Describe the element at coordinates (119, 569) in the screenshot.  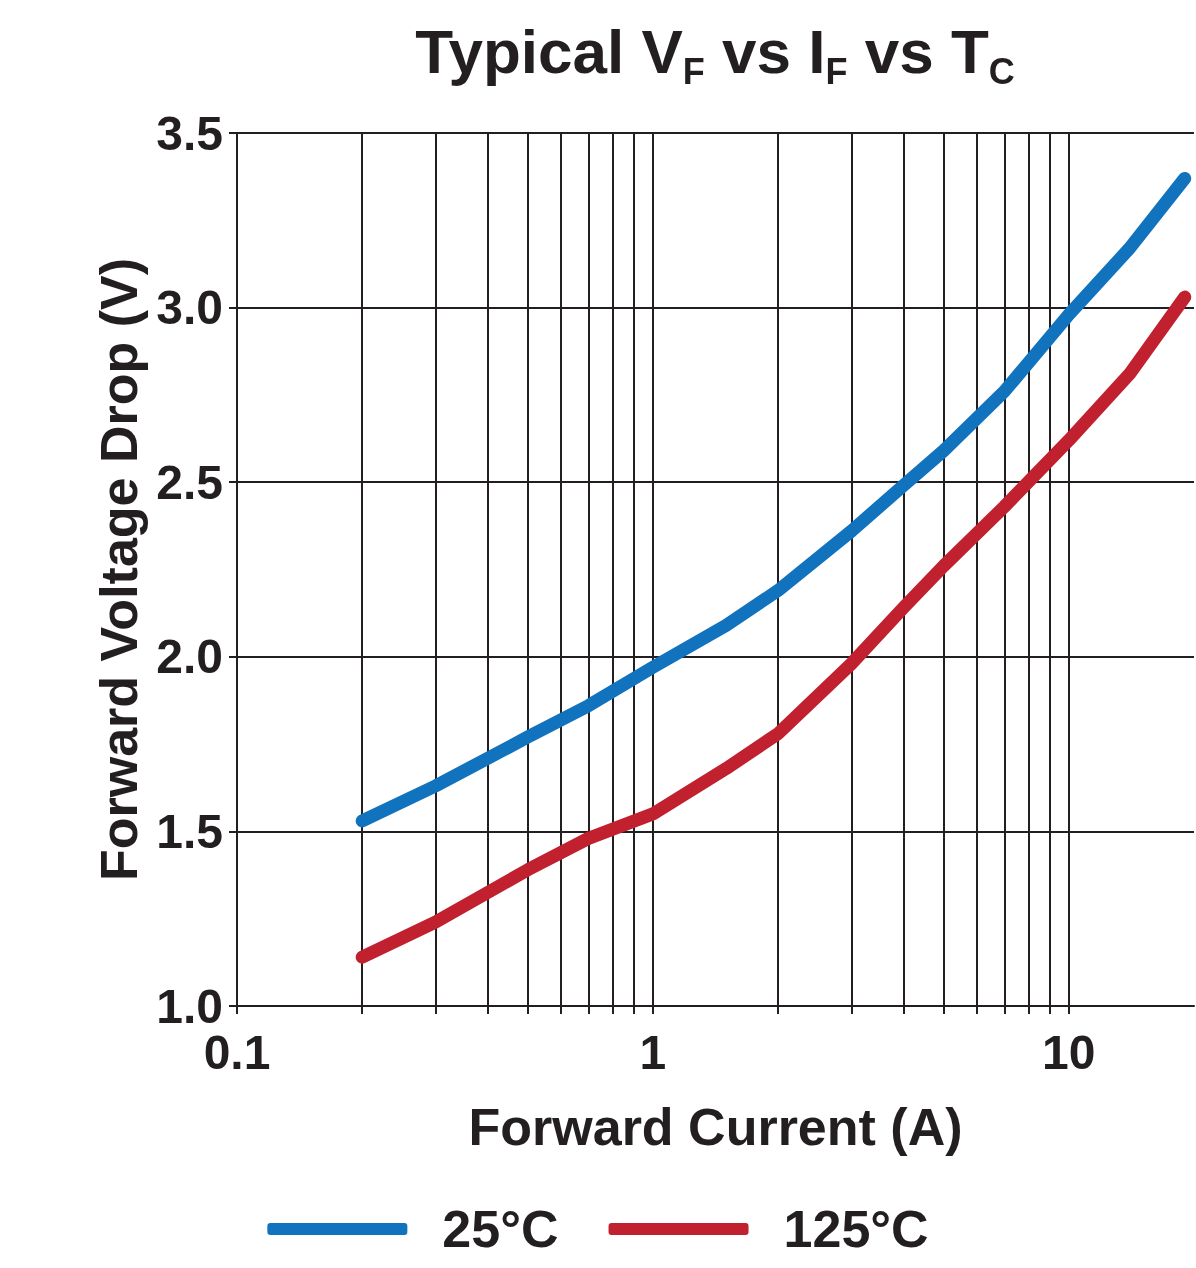
I see `y-axis-title: Forward Voltage Drop (V)` at that location.